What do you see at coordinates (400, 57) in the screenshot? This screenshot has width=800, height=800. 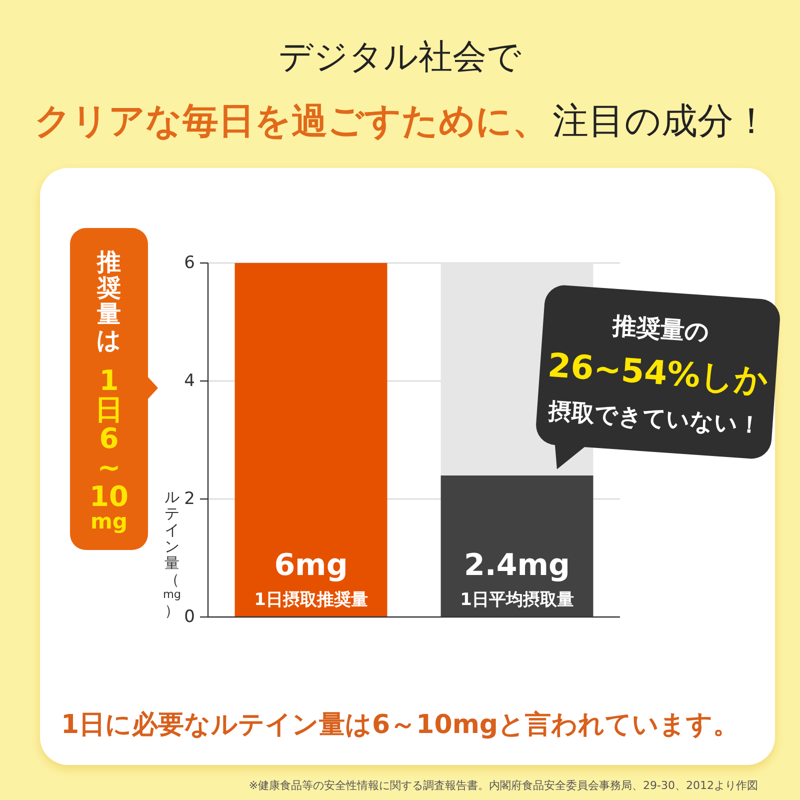 I see `chart-title: デジタル社会で` at bounding box center [400, 57].